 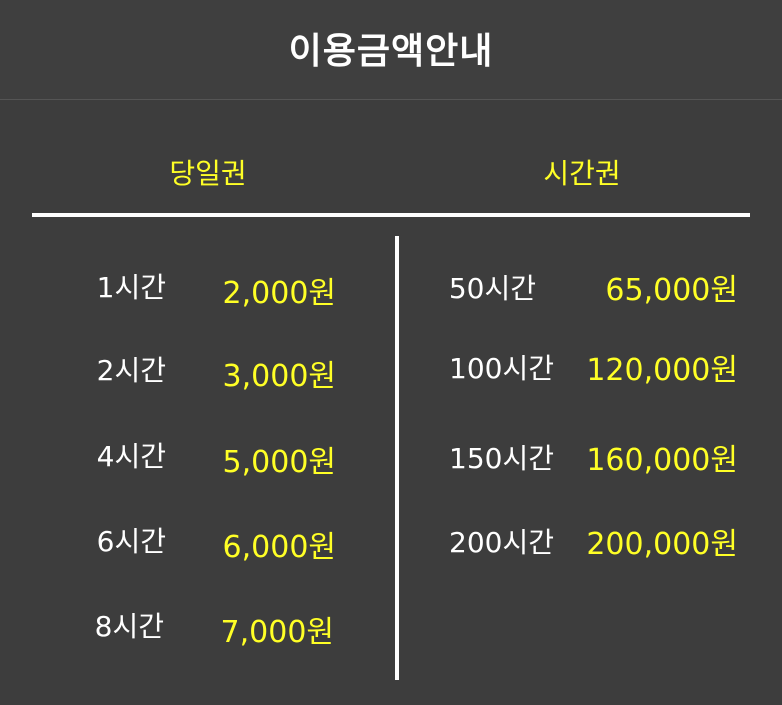 What do you see at coordinates (131, 370) in the screenshot?
I see `duration-label: 2시간` at bounding box center [131, 370].